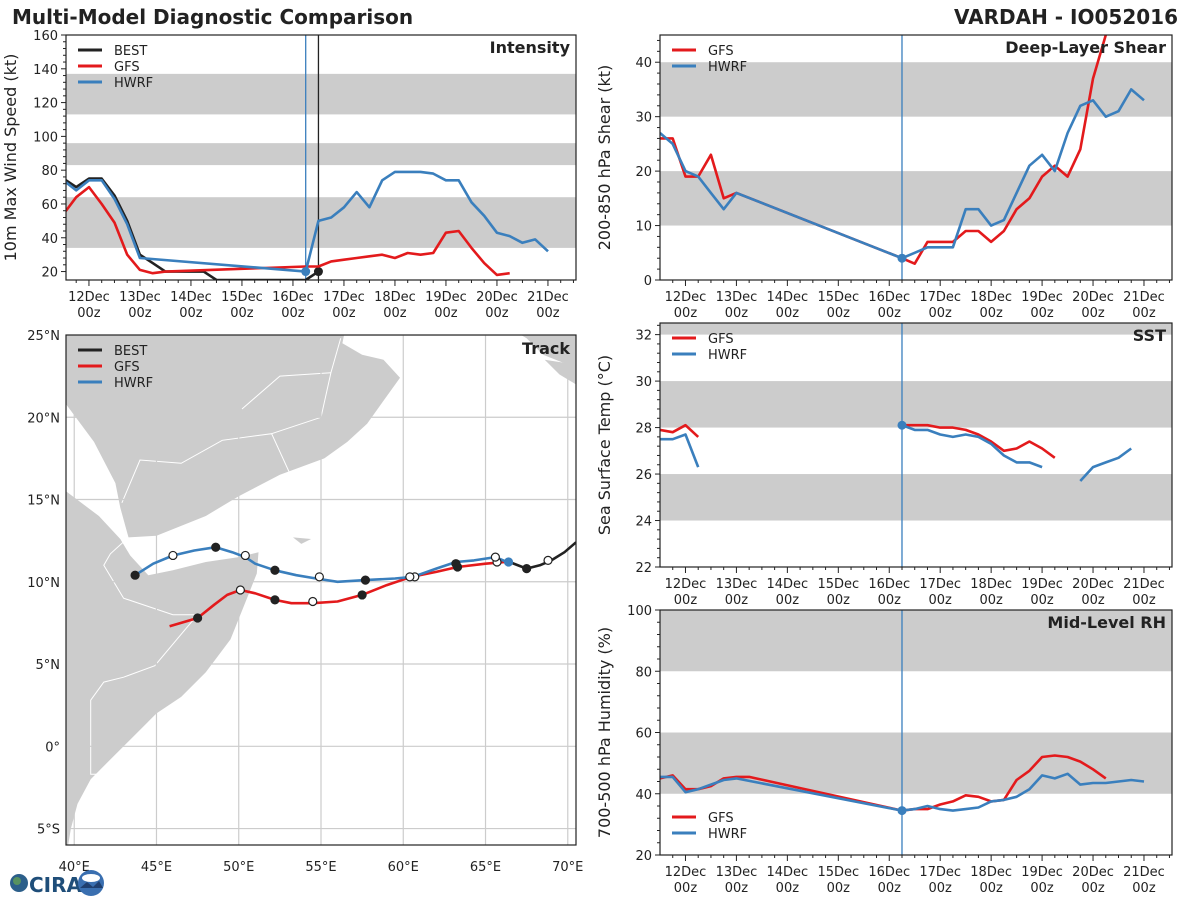 This screenshot has height=900, width=1200. What do you see at coordinates (530, 47) in the screenshot?
I see `panel-title: Intensity` at bounding box center [530, 47].